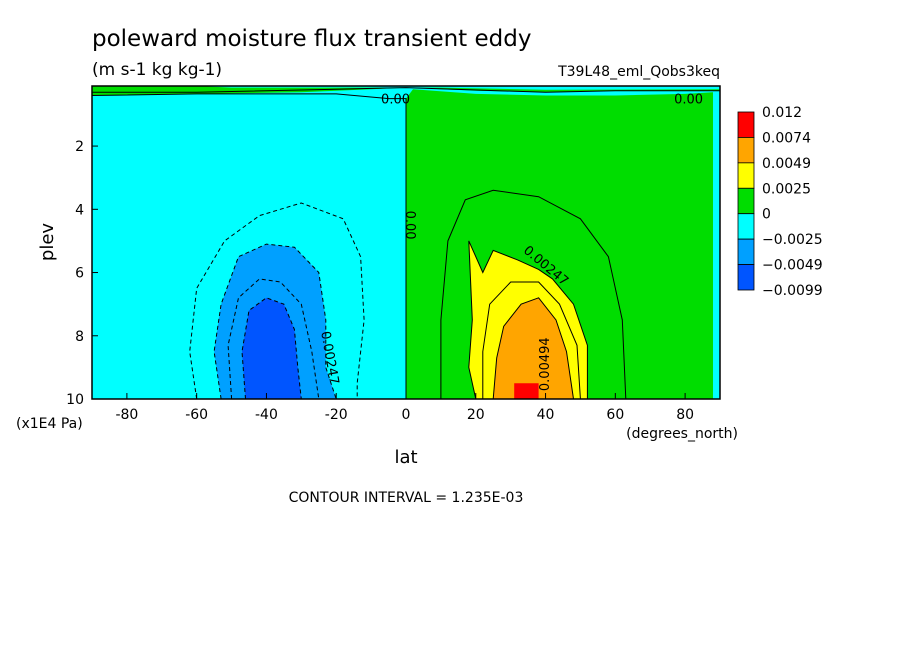 Image resolution: width=904 pixels, height=654 pixels. What do you see at coordinates (792, 240) in the screenshot?
I see `colorbar-label: −0.0025` at bounding box center [792, 240].